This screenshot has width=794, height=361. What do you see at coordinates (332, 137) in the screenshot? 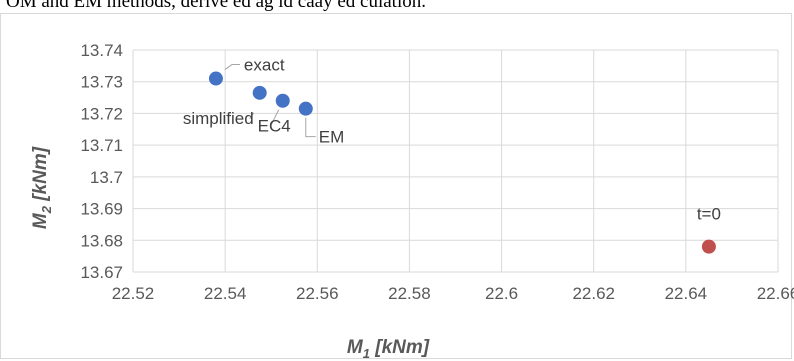
I see `data-label: EM` at bounding box center [332, 137].